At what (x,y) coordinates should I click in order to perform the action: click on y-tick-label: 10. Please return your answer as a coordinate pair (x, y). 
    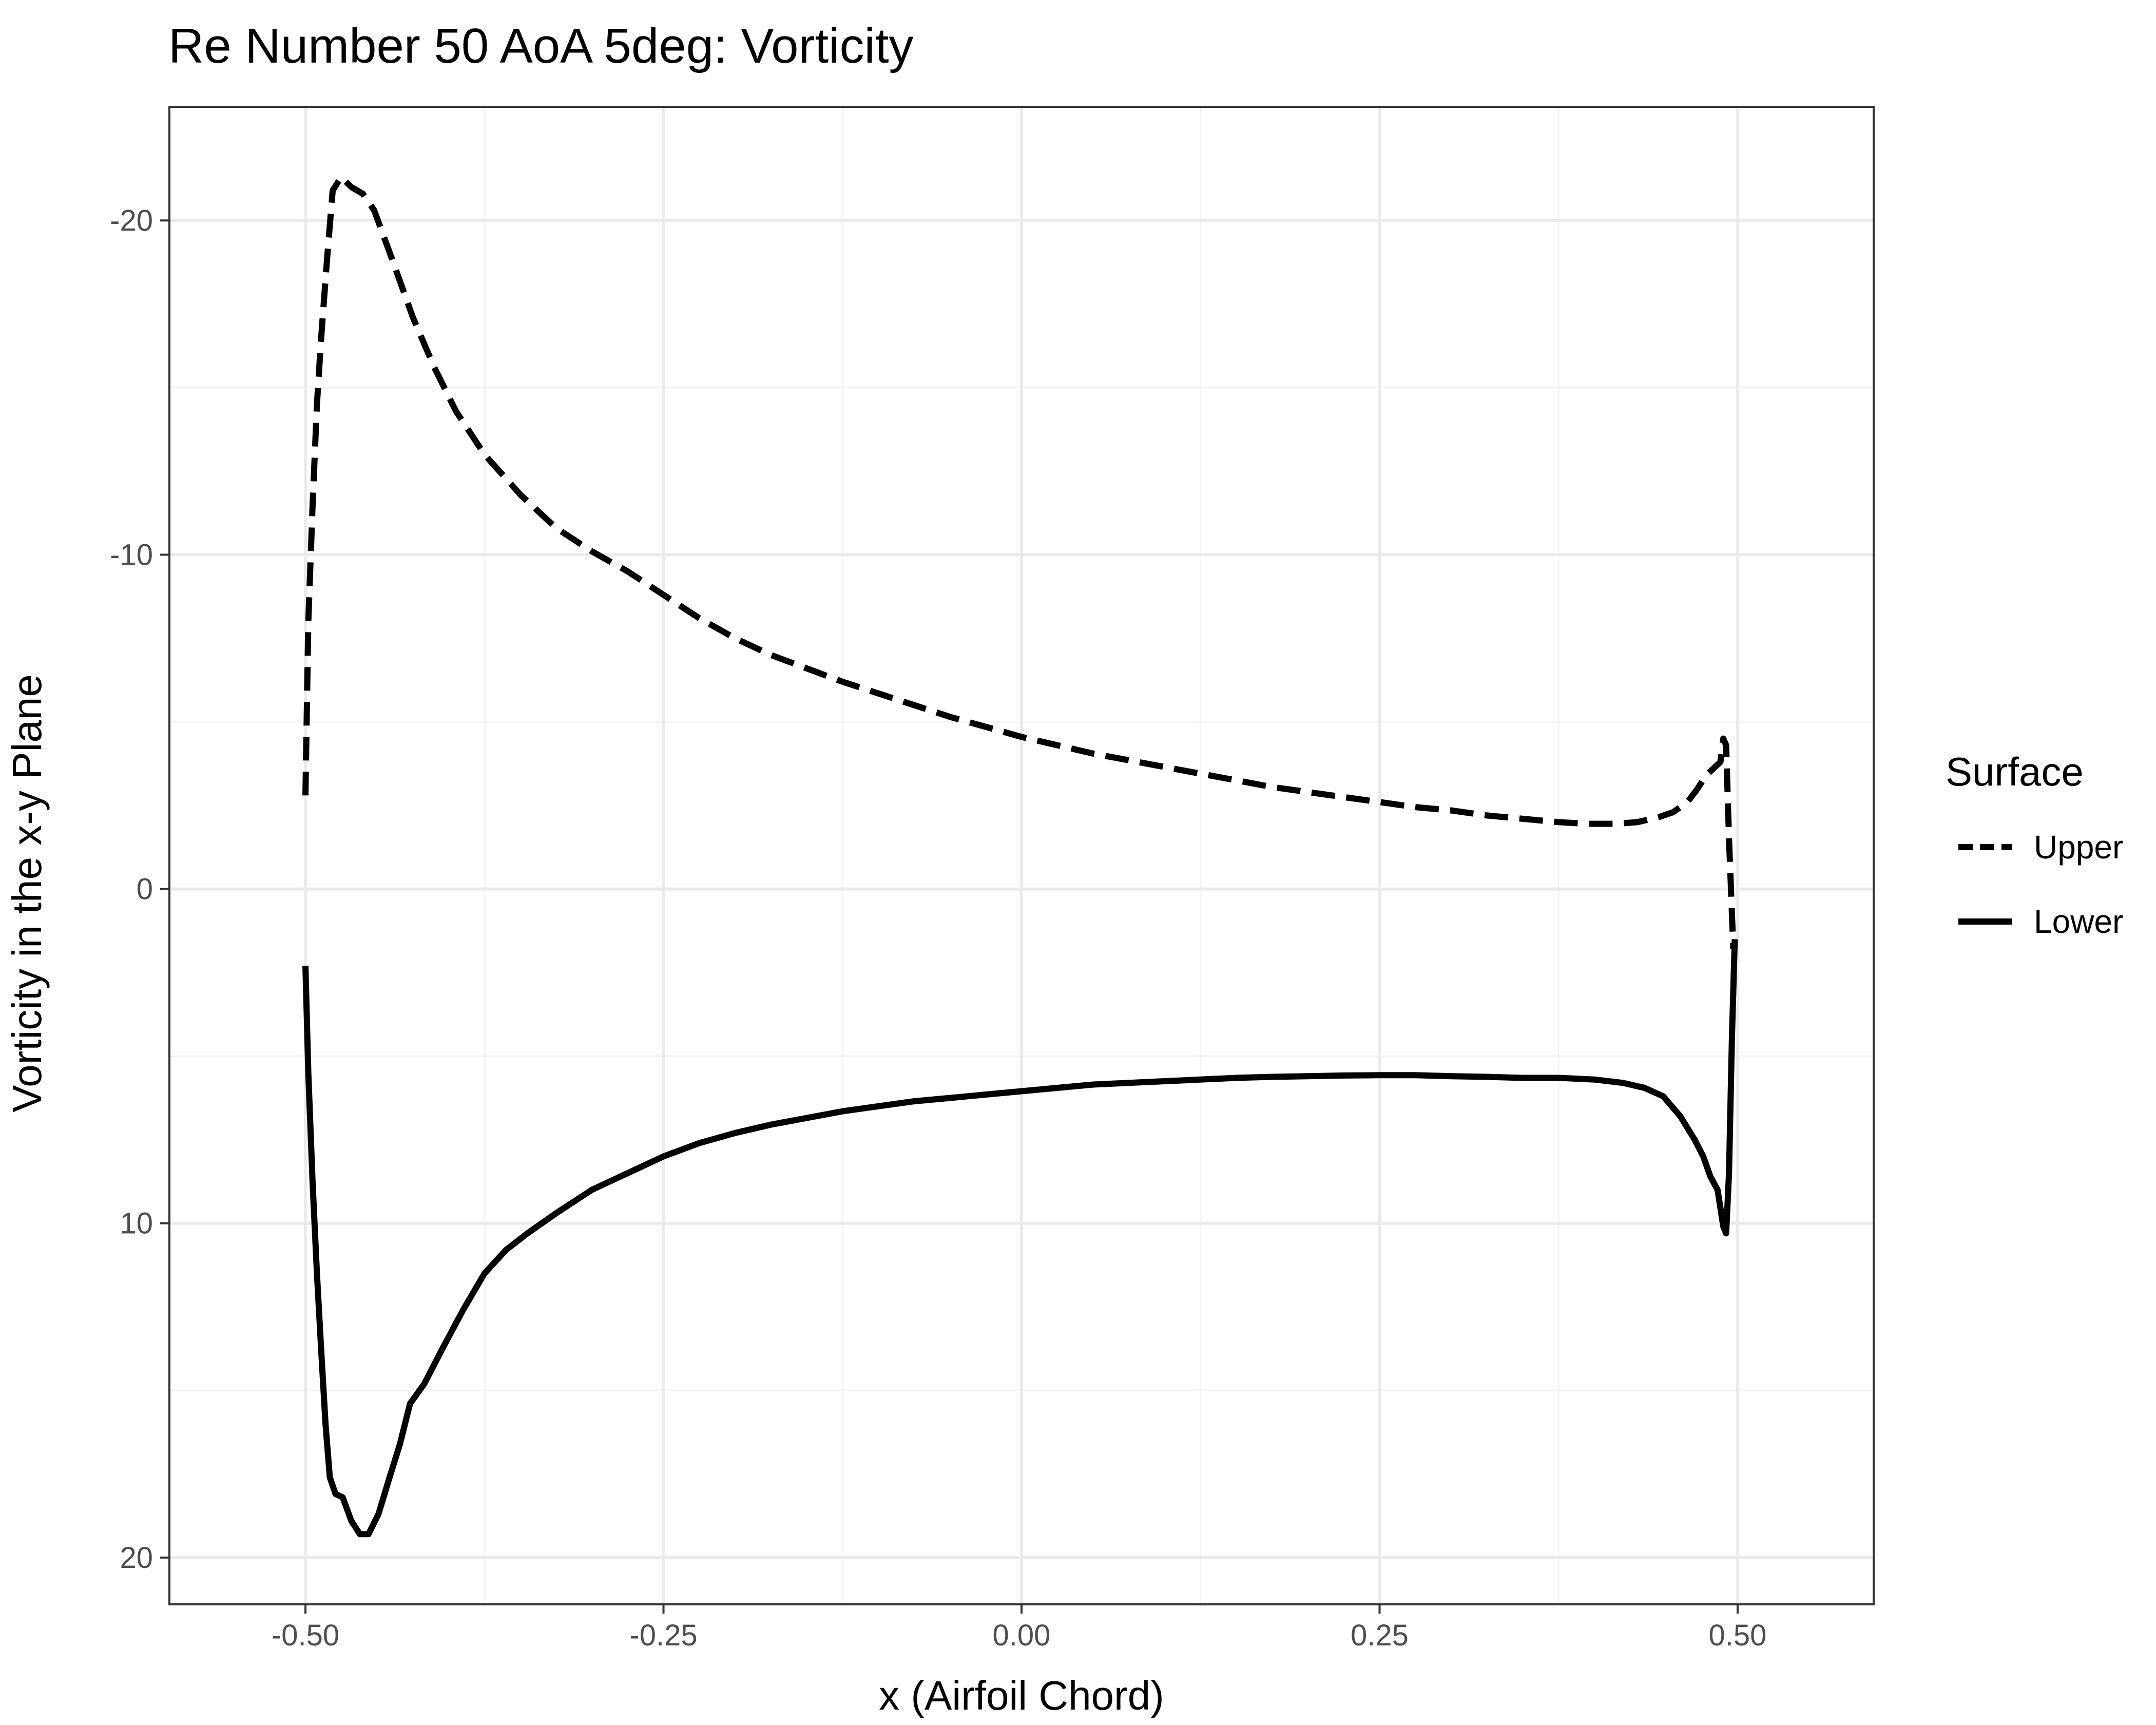
    Looking at the image, I should click on (136, 1223).